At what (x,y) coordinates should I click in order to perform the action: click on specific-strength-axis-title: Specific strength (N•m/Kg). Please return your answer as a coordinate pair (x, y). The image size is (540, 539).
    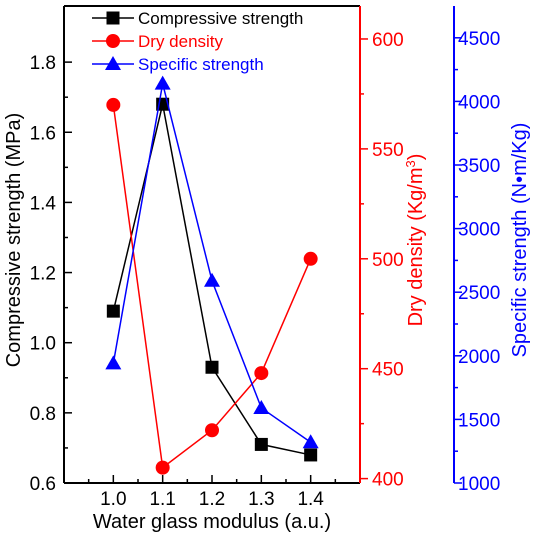
    Looking at the image, I should click on (520, 240).